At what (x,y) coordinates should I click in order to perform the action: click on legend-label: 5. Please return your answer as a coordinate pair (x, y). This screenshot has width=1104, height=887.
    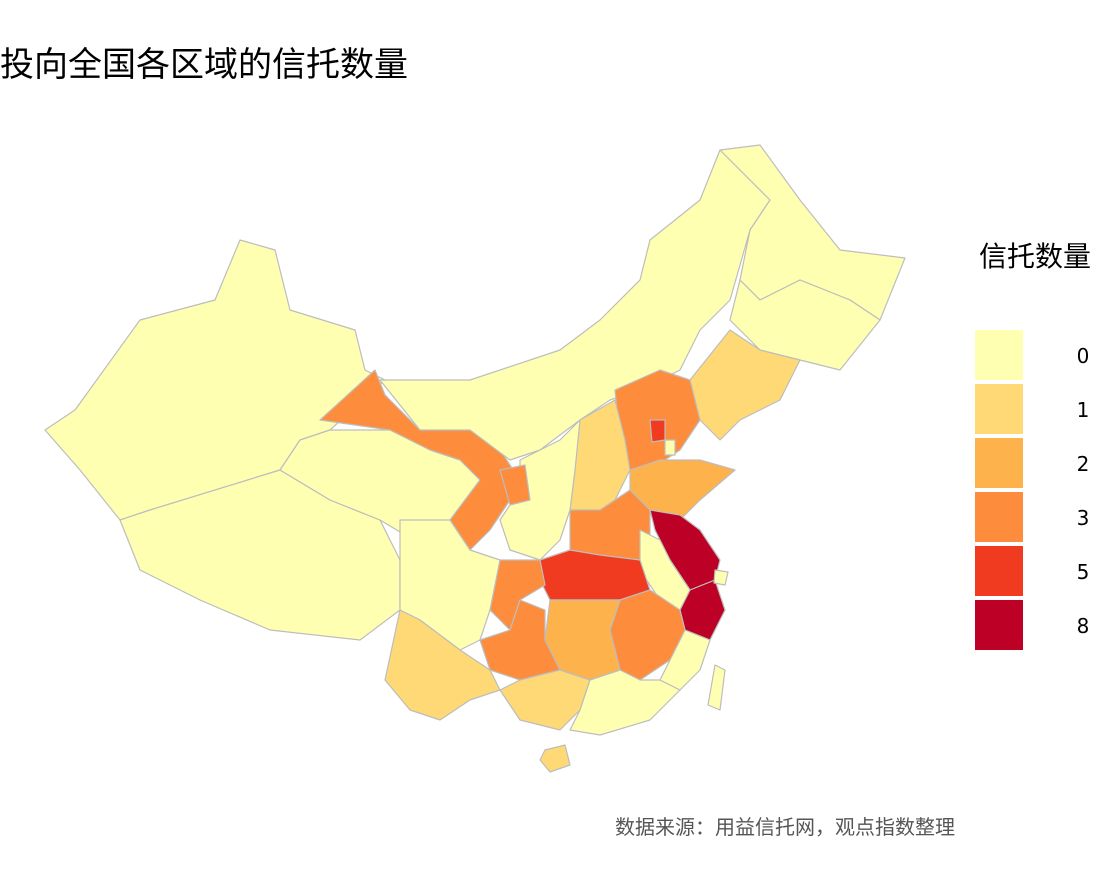
    Looking at the image, I should click on (1083, 572).